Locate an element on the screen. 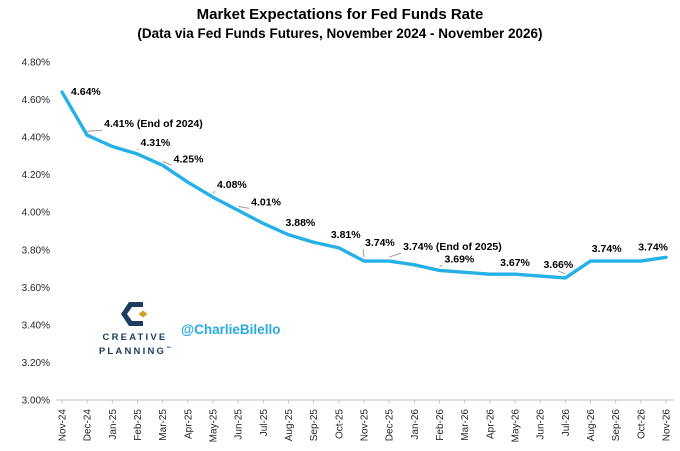 This screenshot has width=680, height=451. y-axis-tick-label: 3.60% is located at coordinates (36, 288).